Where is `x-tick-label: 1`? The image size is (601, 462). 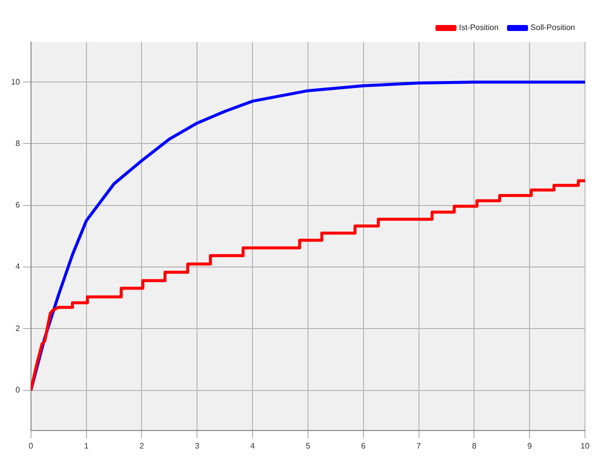 x-tick-label: 1 is located at coordinates (87, 445).